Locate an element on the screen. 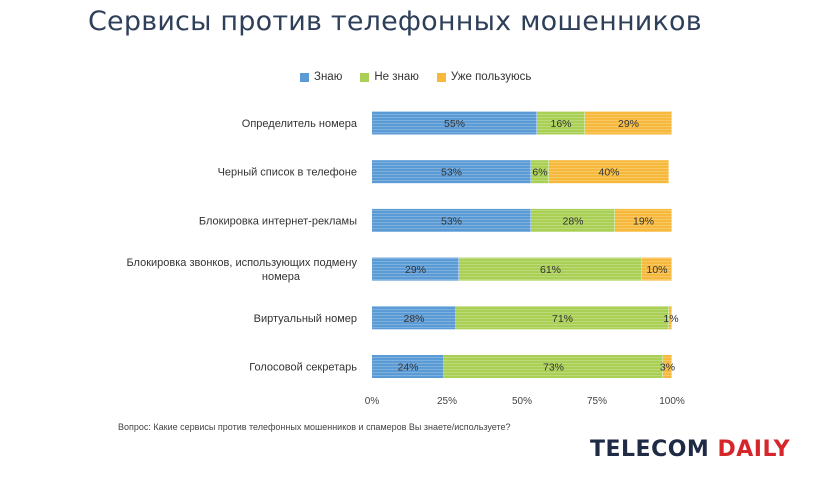 Image resolution: width=840 pixels, height=480 pixels. x-tick-label: 50% is located at coordinates (522, 401).